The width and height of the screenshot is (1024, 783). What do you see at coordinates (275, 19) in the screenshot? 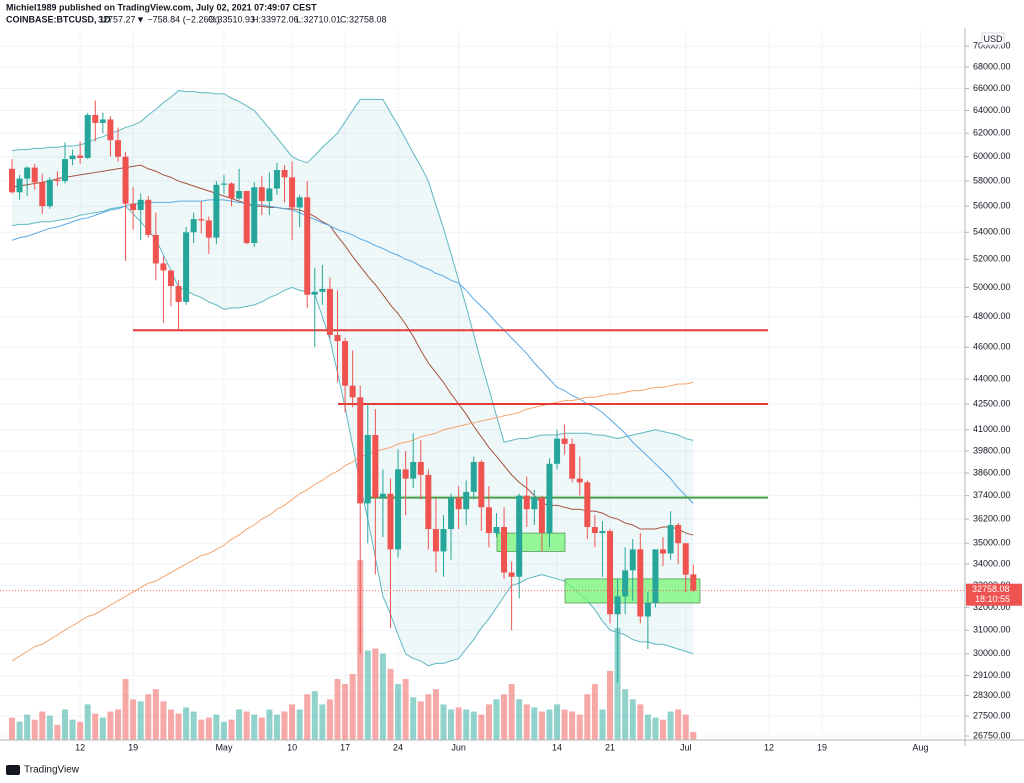
I see `ohlc: H:33972.06` at bounding box center [275, 19].